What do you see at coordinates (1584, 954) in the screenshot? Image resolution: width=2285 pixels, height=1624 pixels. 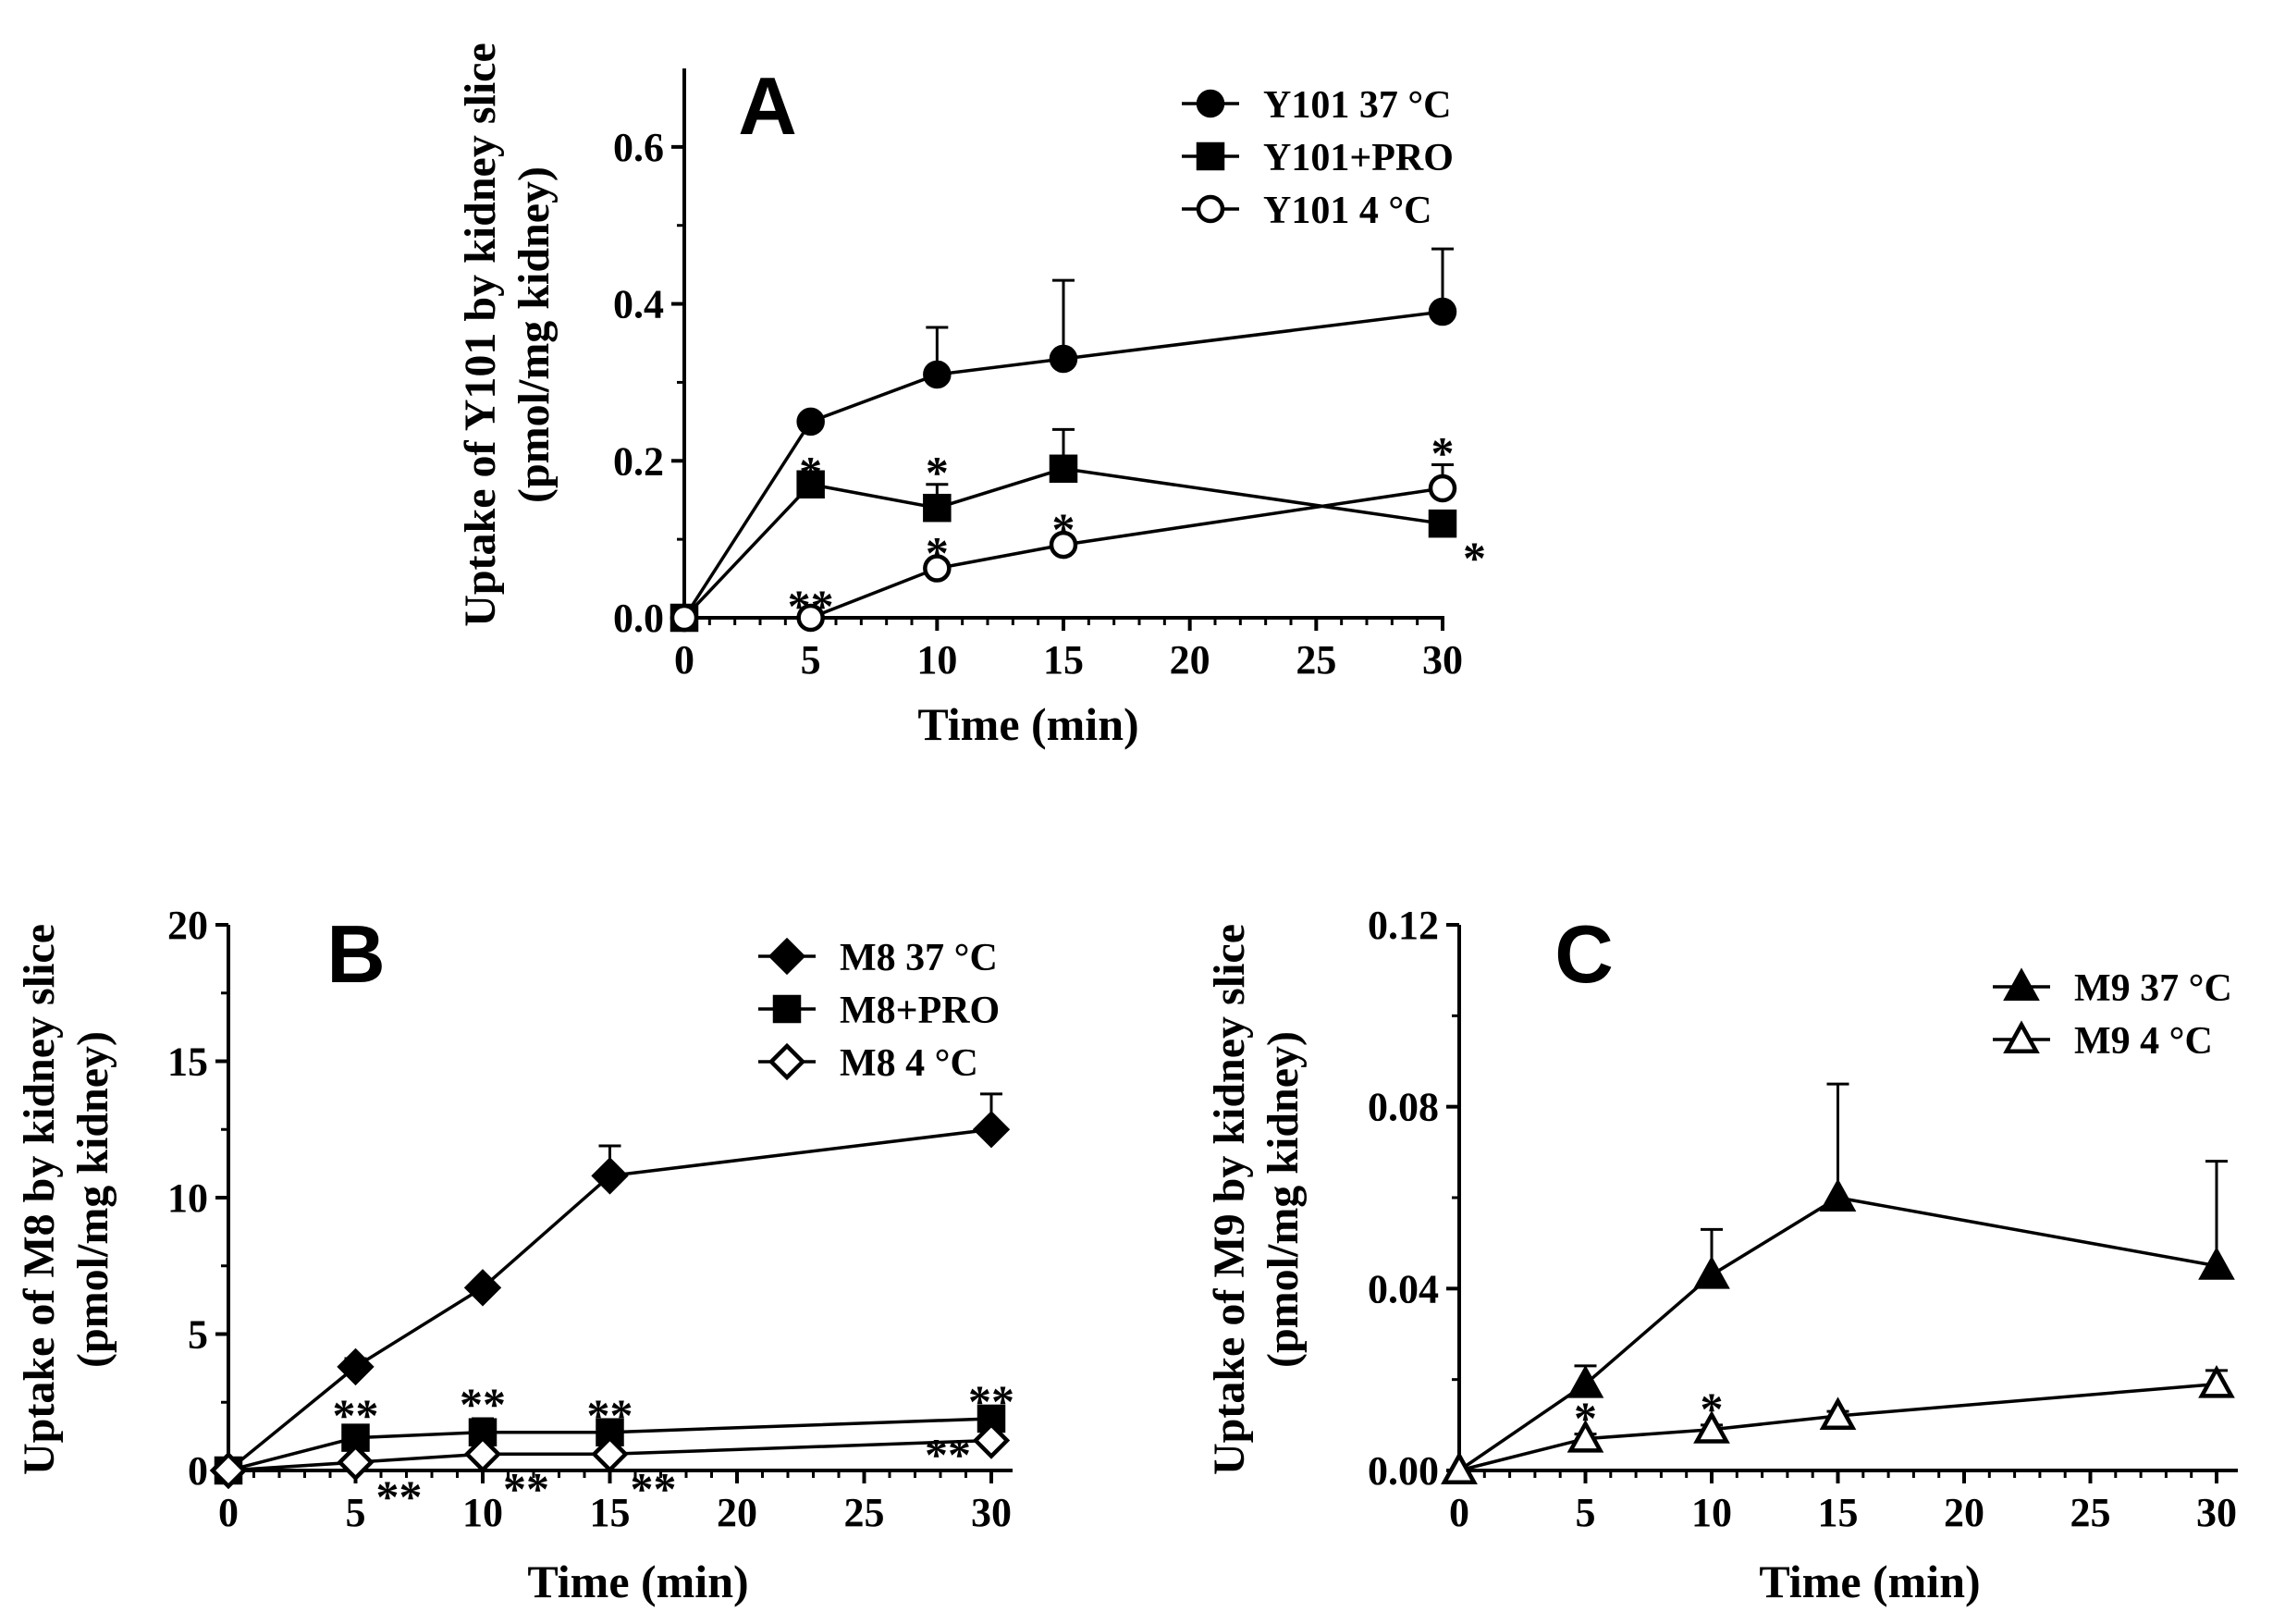 I see `panel-letter-c: C` at bounding box center [1584, 954].